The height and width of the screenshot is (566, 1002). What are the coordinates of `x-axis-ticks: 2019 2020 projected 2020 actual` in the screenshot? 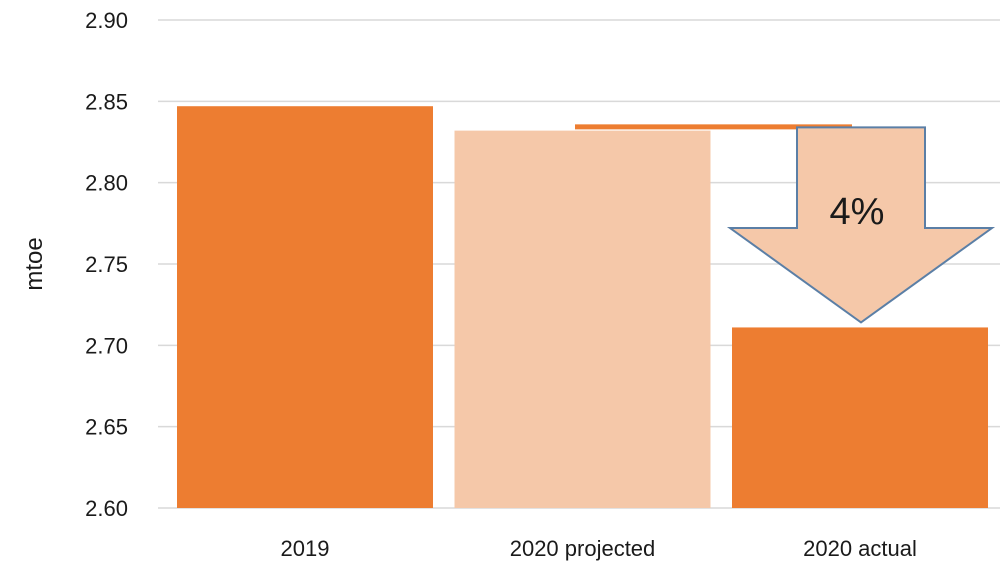 It's located at (599, 548).